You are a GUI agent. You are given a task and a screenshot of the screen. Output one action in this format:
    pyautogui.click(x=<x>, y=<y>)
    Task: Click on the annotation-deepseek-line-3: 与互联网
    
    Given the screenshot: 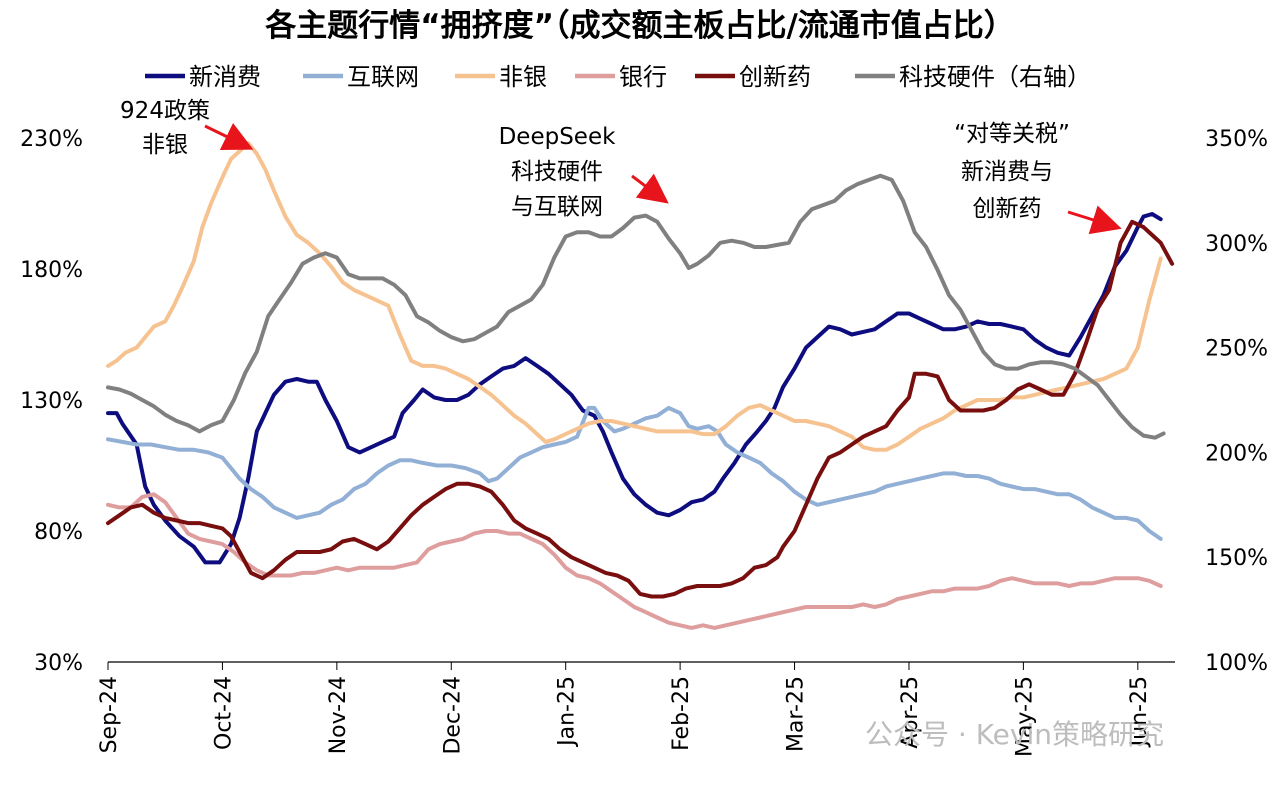 What is the action you would take?
    pyautogui.click(x=557, y=207)
    